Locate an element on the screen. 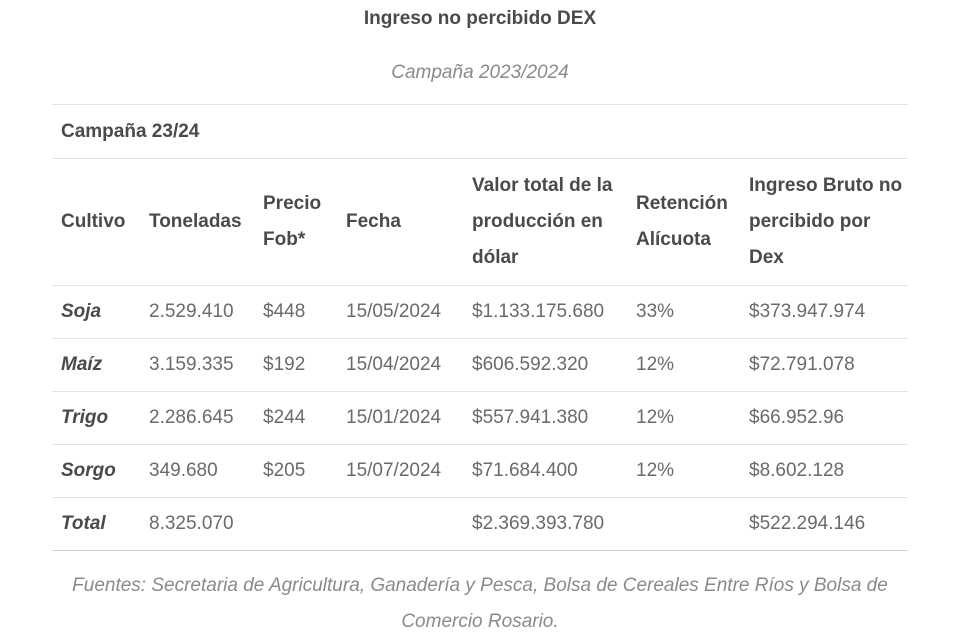 This screenshot has height=640, width=960. cell-precio-fob is located at coordinates (295, 524).